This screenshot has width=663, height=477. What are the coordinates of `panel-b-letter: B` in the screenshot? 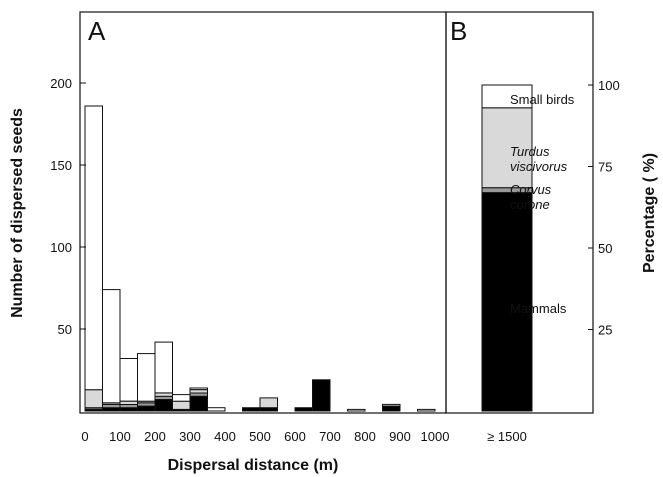 It's located at (458, 31).